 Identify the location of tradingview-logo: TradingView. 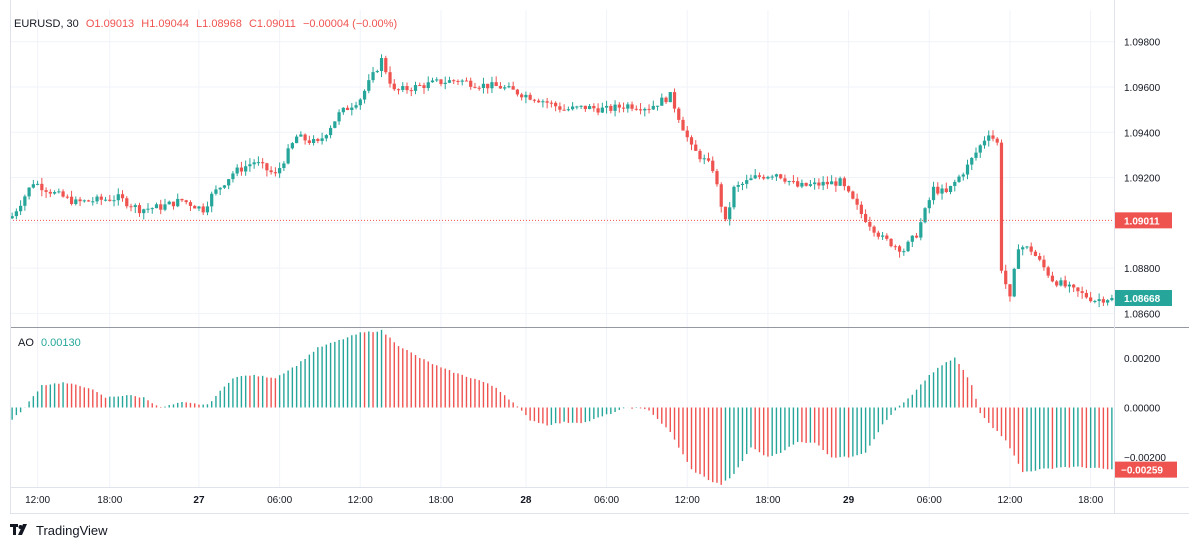
(59, 530).